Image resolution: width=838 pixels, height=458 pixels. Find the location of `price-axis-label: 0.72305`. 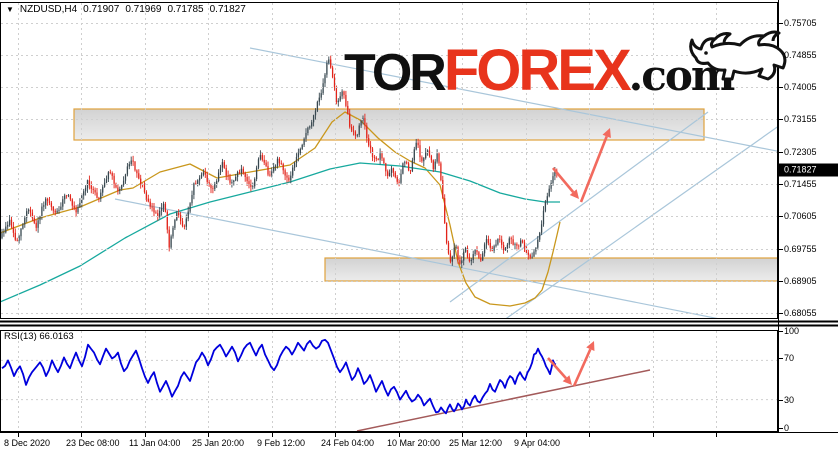

price-axis-label: 0.72305 is located at coordinates (800, 152).